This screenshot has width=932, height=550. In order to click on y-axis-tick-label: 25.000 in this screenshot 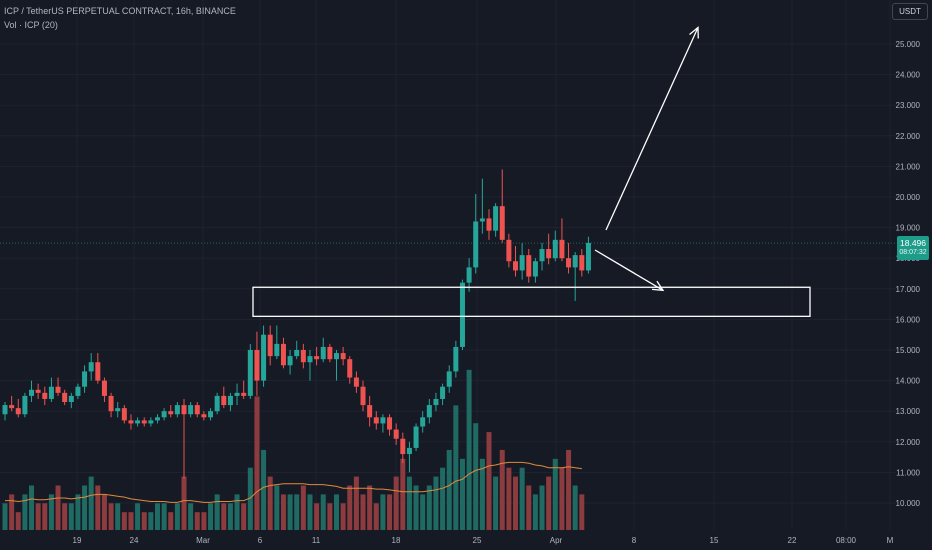, I will do `click(908, 44)`.